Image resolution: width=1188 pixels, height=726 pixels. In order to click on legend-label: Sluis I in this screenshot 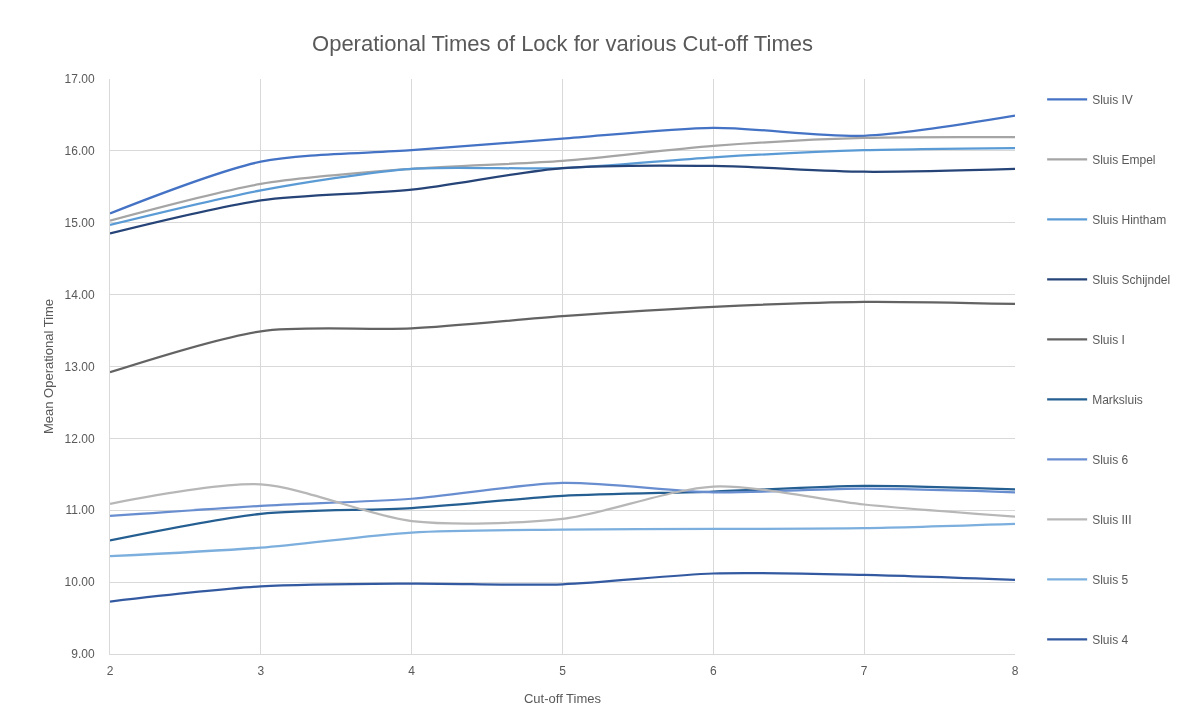, I will do `click(1108, 339)`.